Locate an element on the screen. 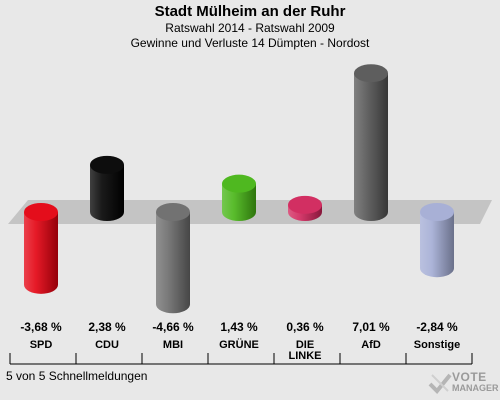 The width and height of the screenshot is (500, 400). category-label: Sonstige is located at coordinates (437, 345).